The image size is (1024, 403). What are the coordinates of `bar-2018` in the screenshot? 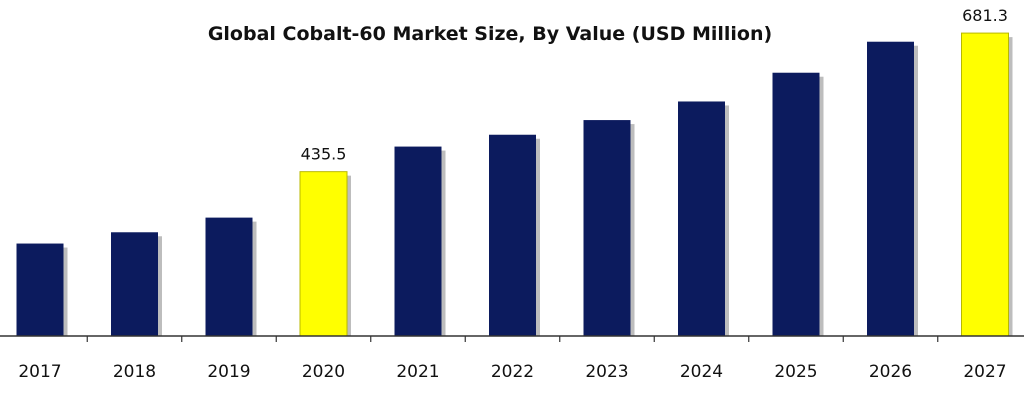 It's located at (134, 284).